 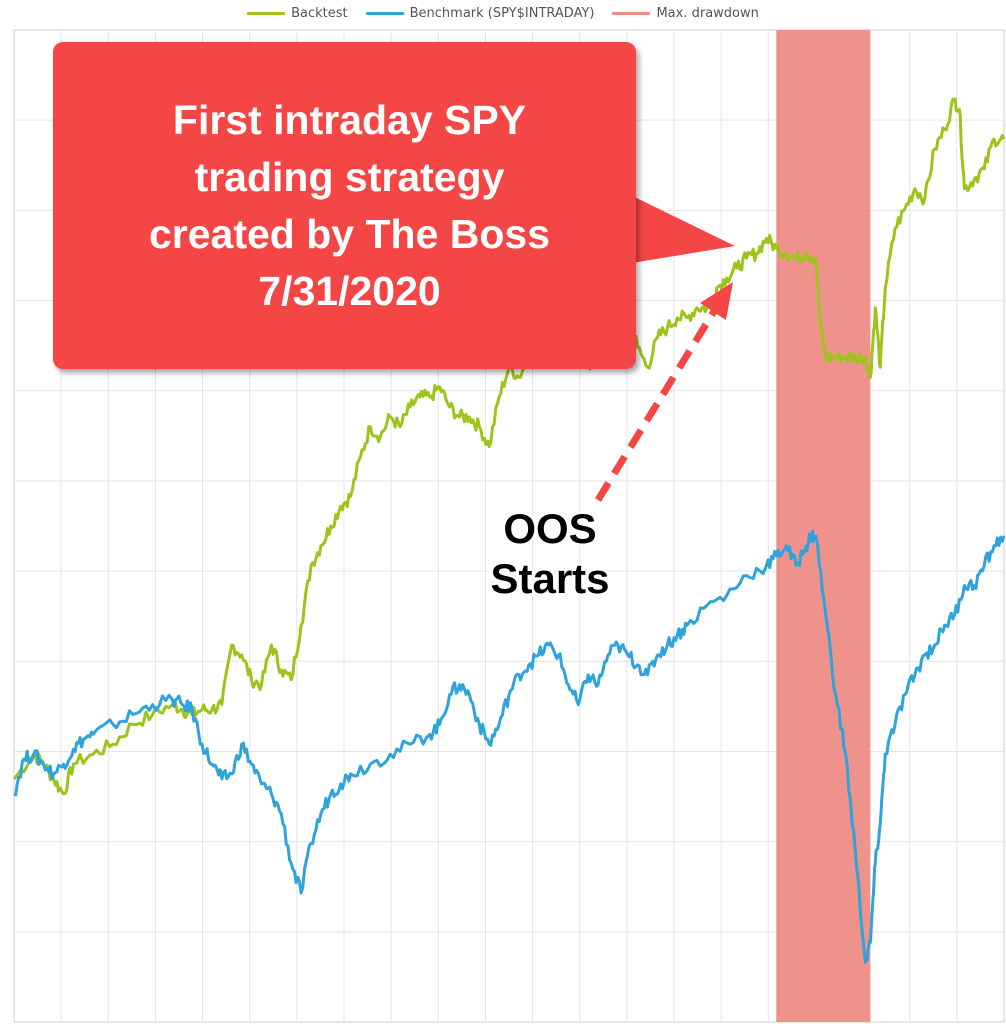 I want to click on legend-item-drawdown: Max. drawdown, so click(x=685, y=13).